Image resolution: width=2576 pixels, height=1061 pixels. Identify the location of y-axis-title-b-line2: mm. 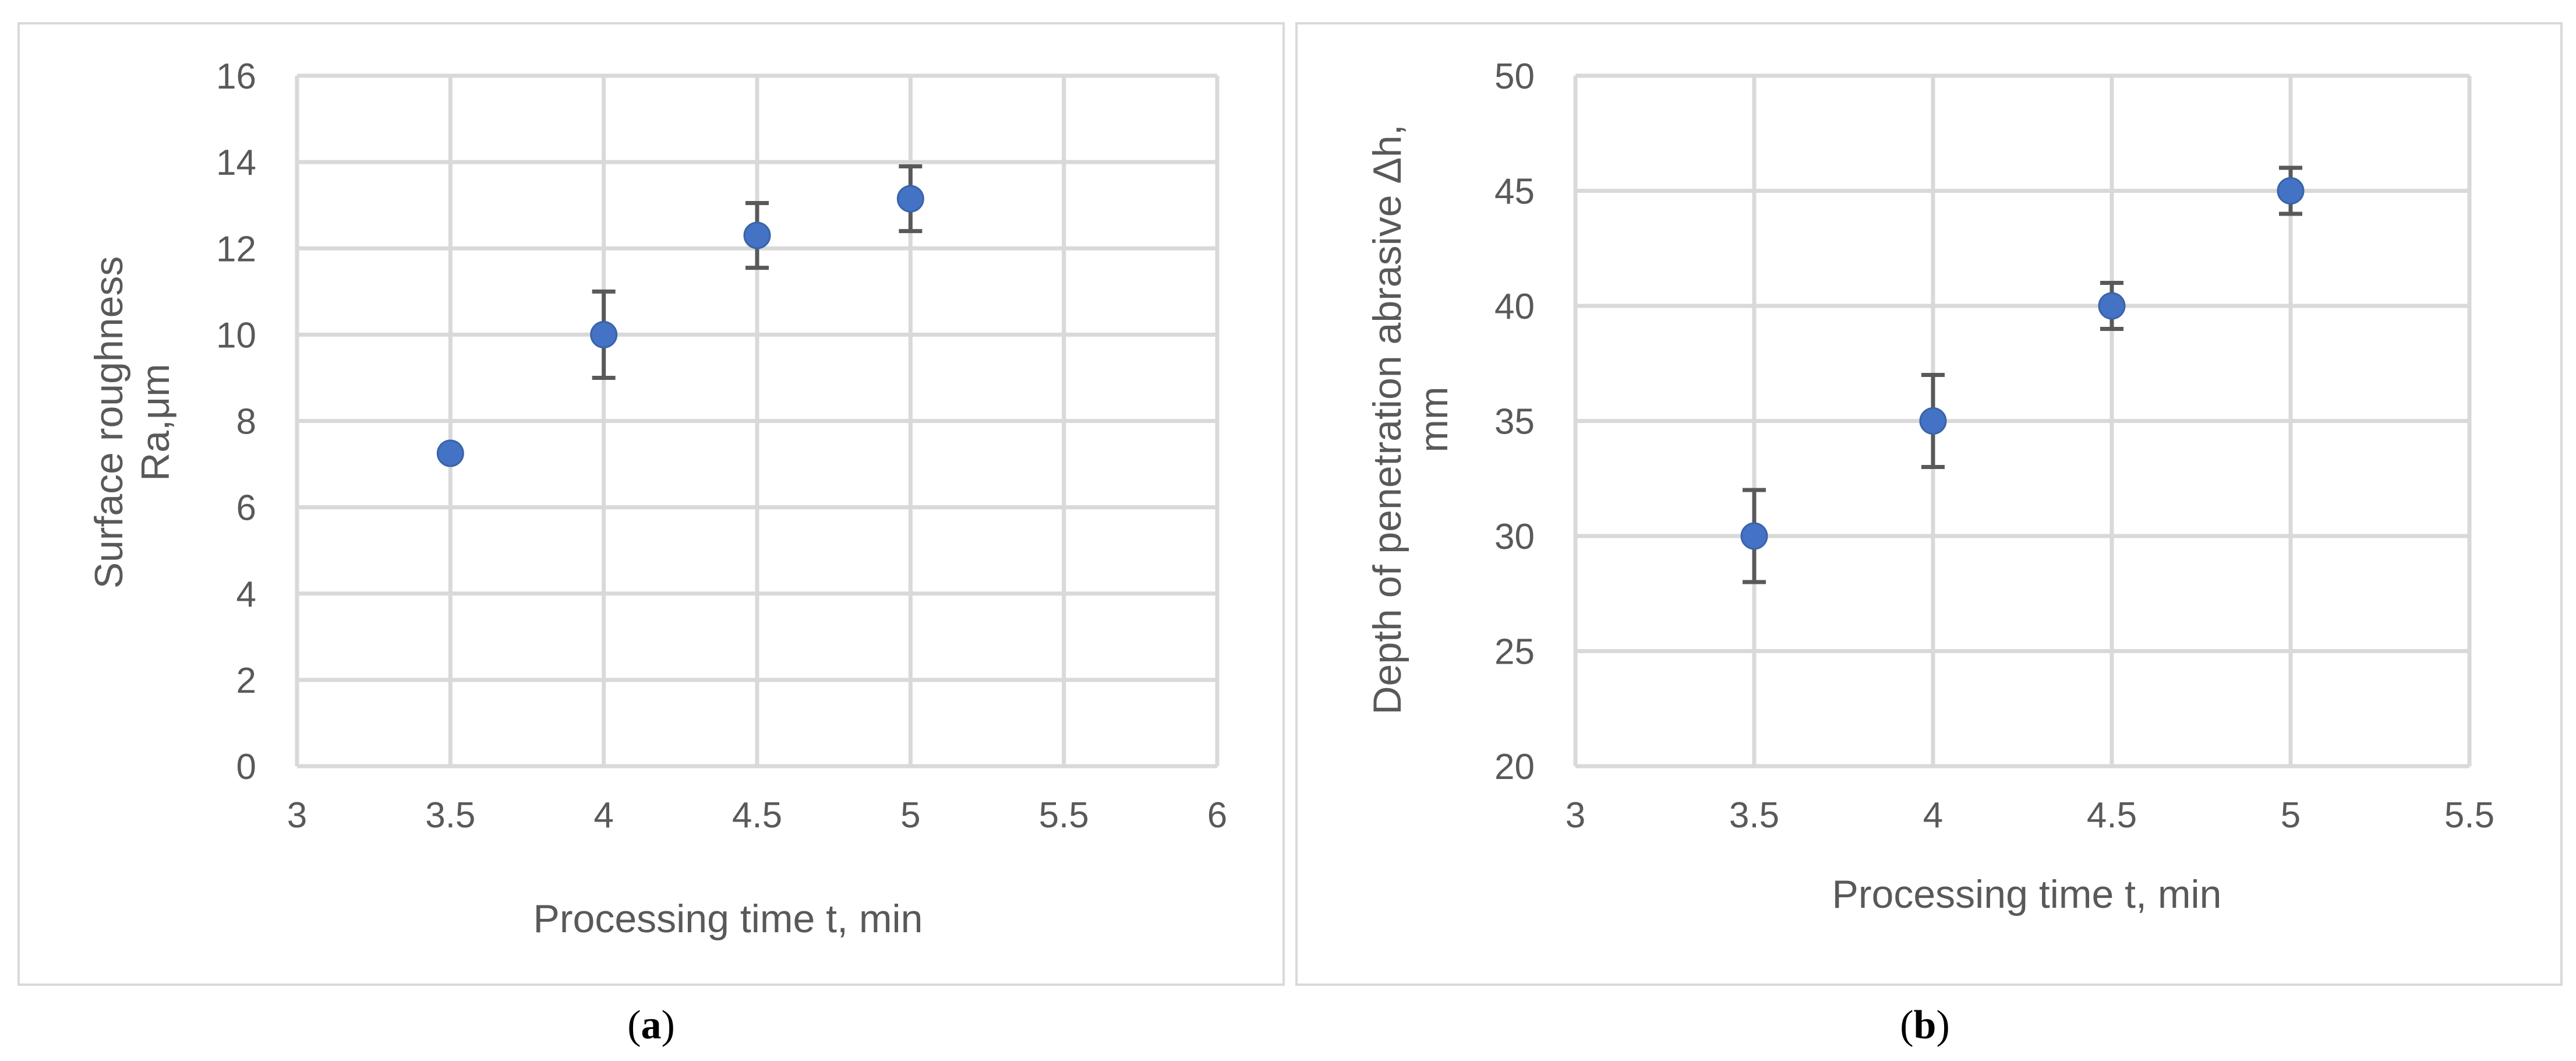
(1434, 419).